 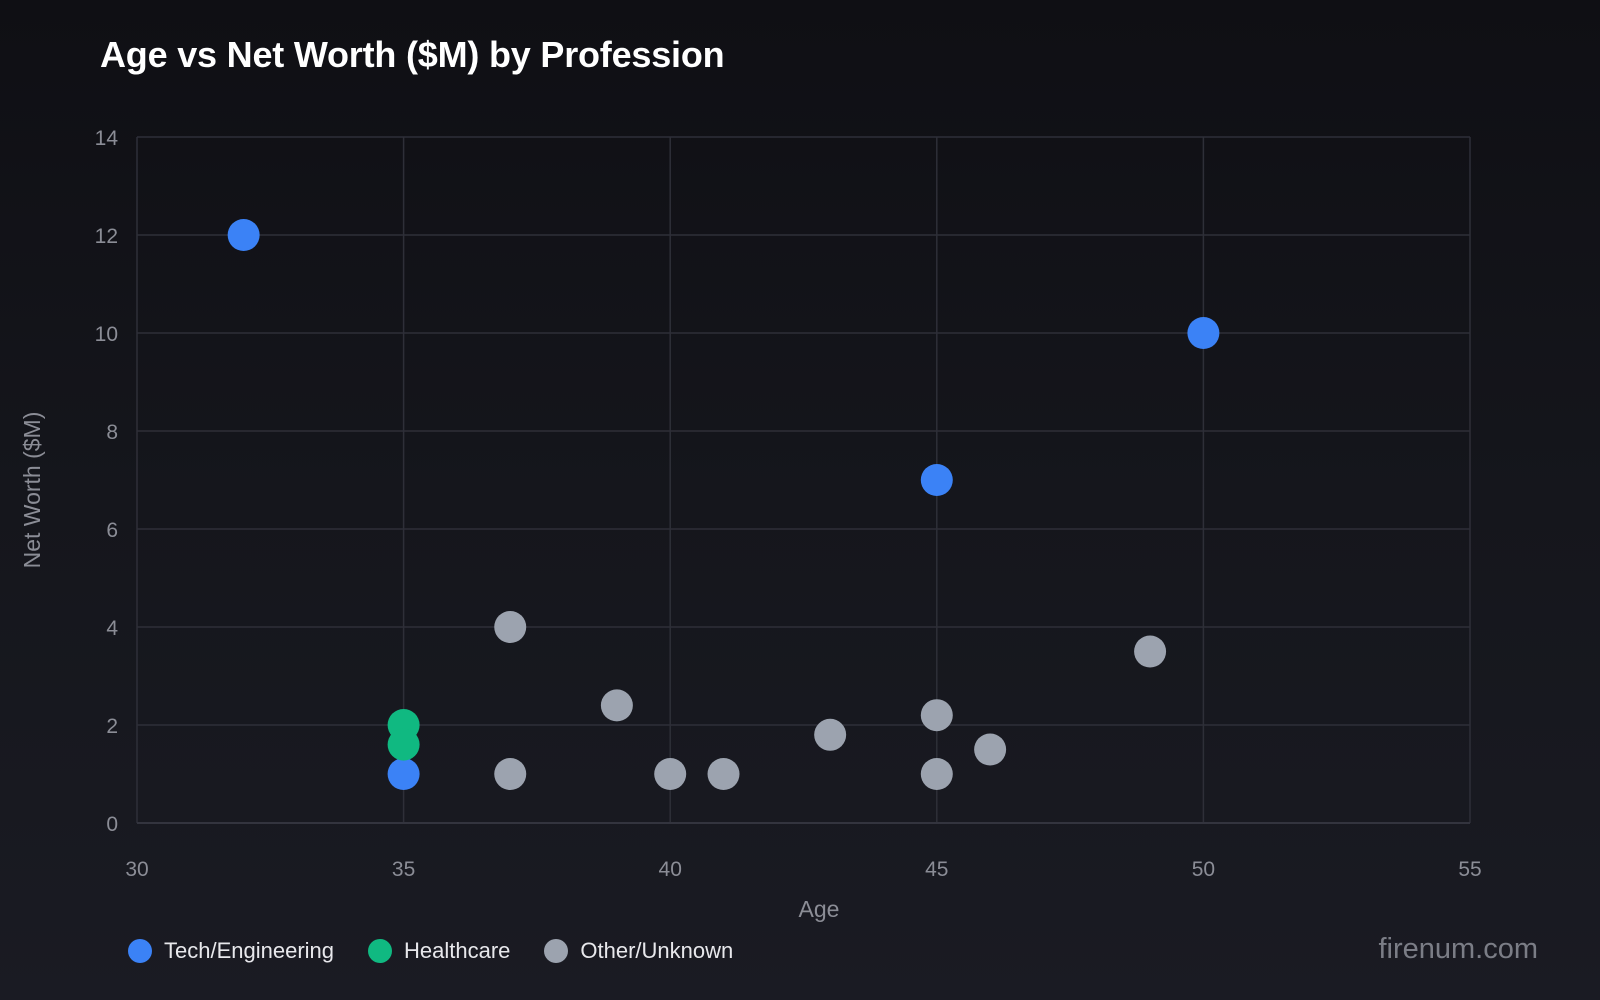 I want to click on svg-text: 12, so click(x=106, y=236).